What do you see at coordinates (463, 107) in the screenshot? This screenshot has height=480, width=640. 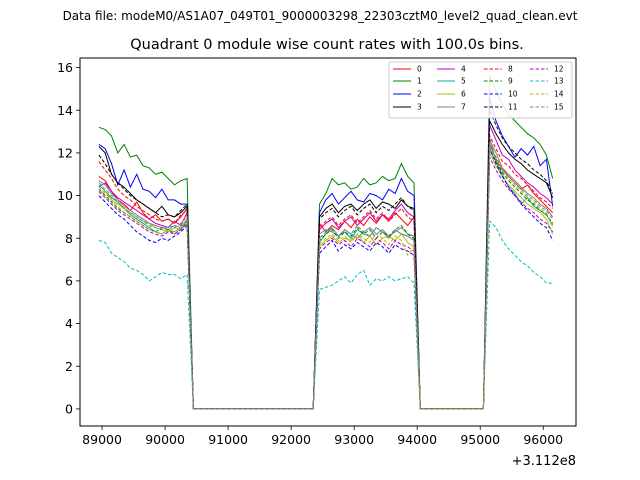 I see `legend-label-7: 7` at bounding box center [463, 107].